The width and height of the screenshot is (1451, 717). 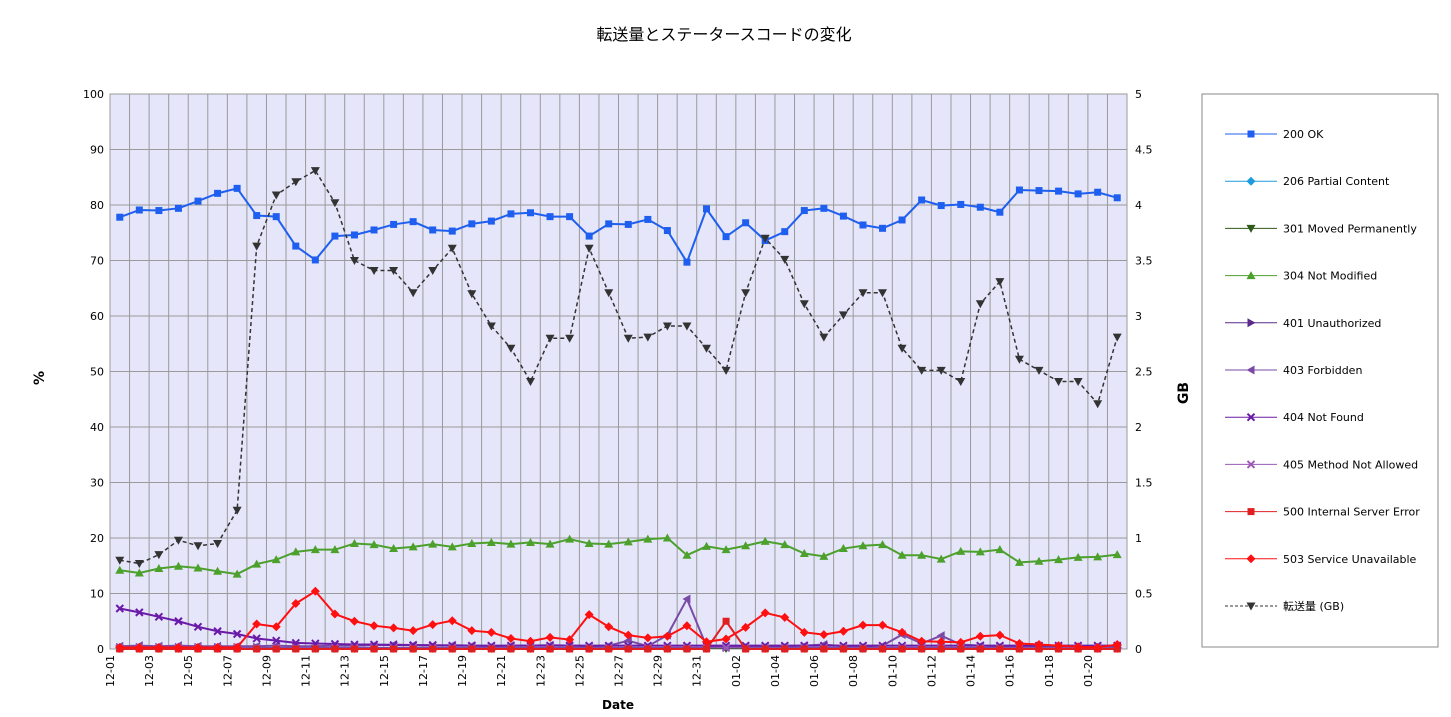 I want to click on legend-label: 500 Internal Server Error, so click(x=1351, y=512).